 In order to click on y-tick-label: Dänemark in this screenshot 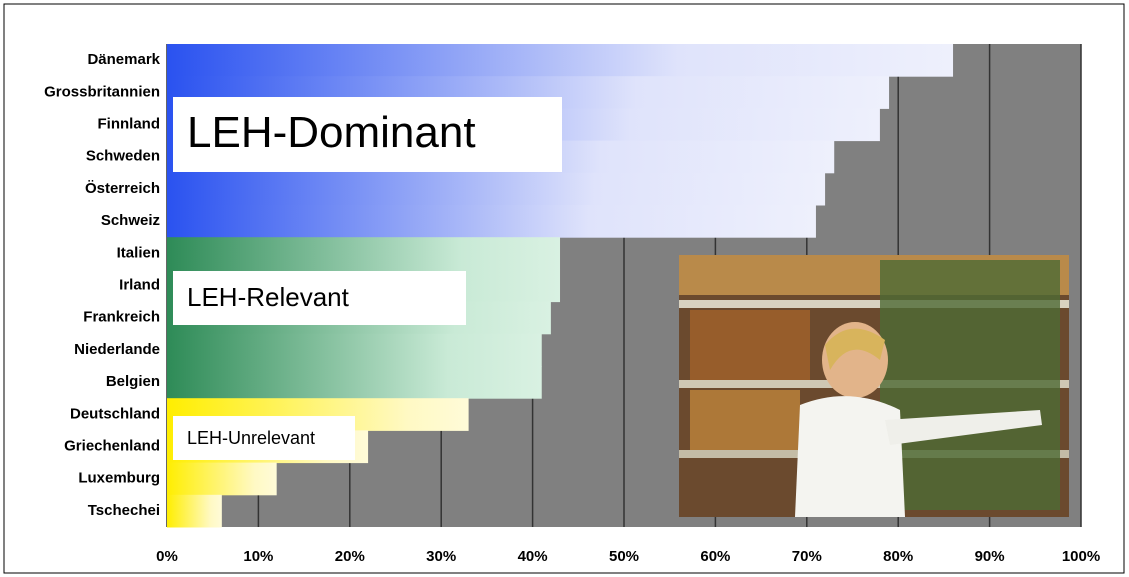, I will do `click(123, 59)`.